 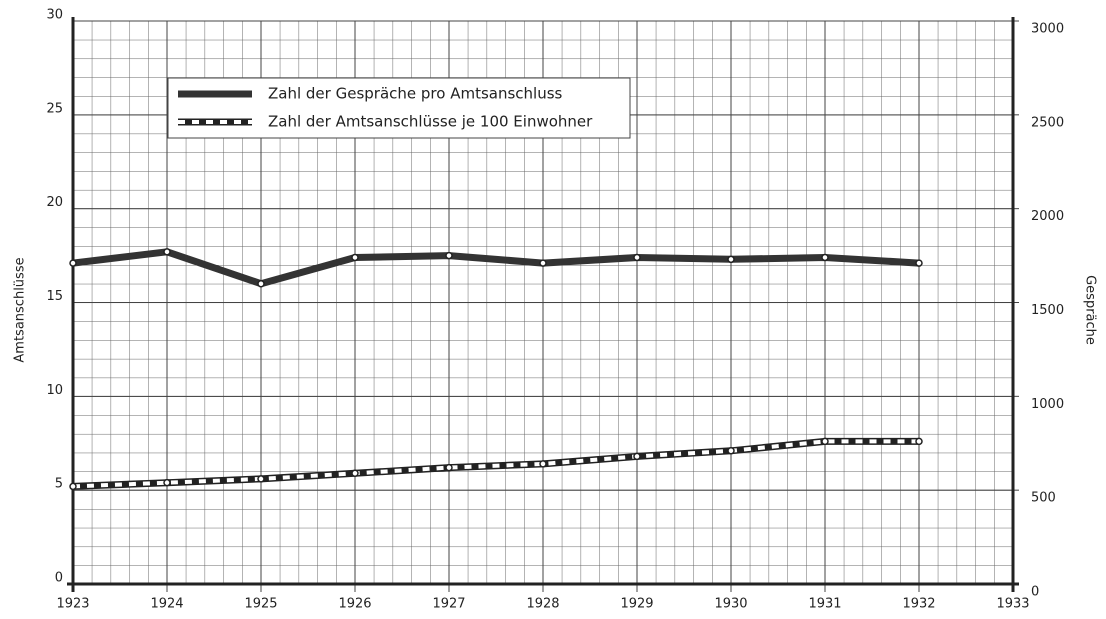 I want to click on y-tick-label: 15, so click(x=54, y=296).